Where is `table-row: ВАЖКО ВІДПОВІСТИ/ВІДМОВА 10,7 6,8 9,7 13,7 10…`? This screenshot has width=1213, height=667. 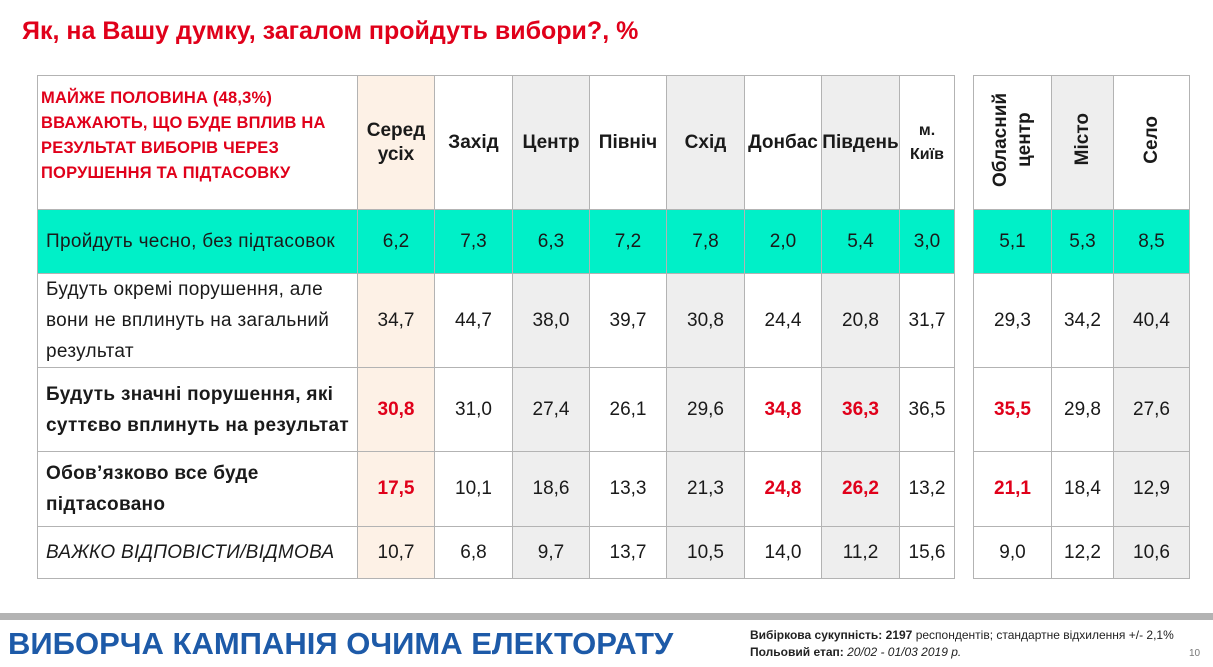 table-row: ВАЖКО ВІДПОВІСТИ/ВІДМОВА 10,7 6,8 9,7 13,7 10… is located at coordinates (613, 552).